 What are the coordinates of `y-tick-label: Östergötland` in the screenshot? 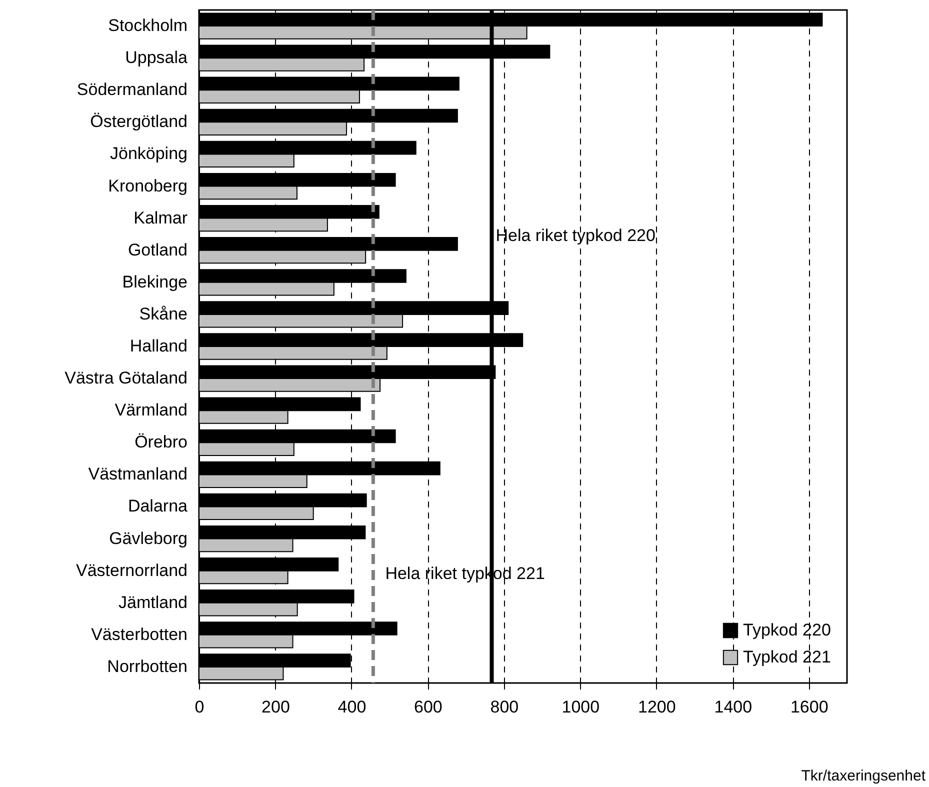 It's located at (139, 122).